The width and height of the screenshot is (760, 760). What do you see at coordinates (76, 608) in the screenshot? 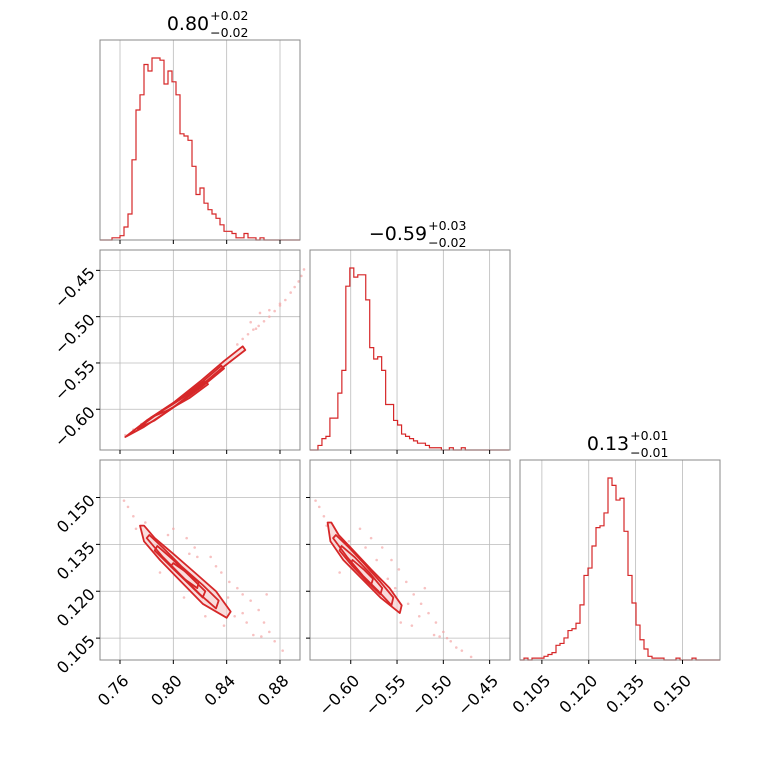
I see `ytick-label-2-1: 0.120` at bounding box center [76, 608].